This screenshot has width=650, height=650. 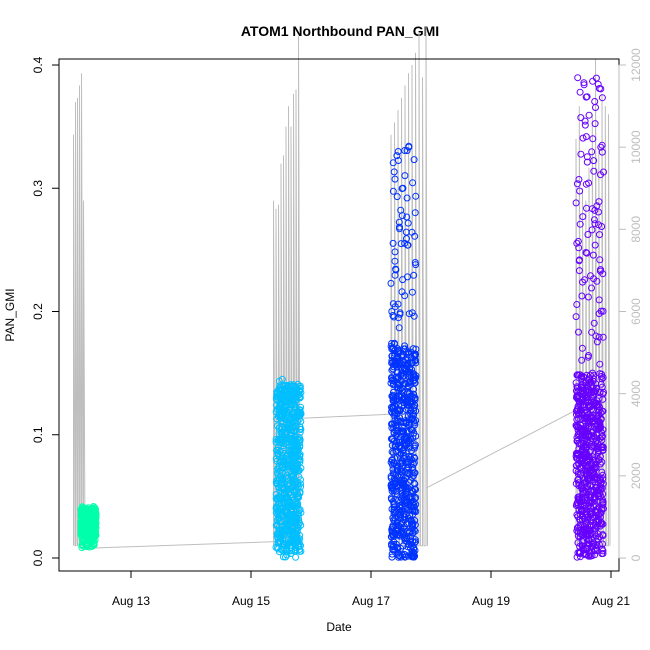 What do you see at coordinates (38, 311) in the screenshot?
I see `y-left-tick-label: 0.2` at bounding box center [38, 311].